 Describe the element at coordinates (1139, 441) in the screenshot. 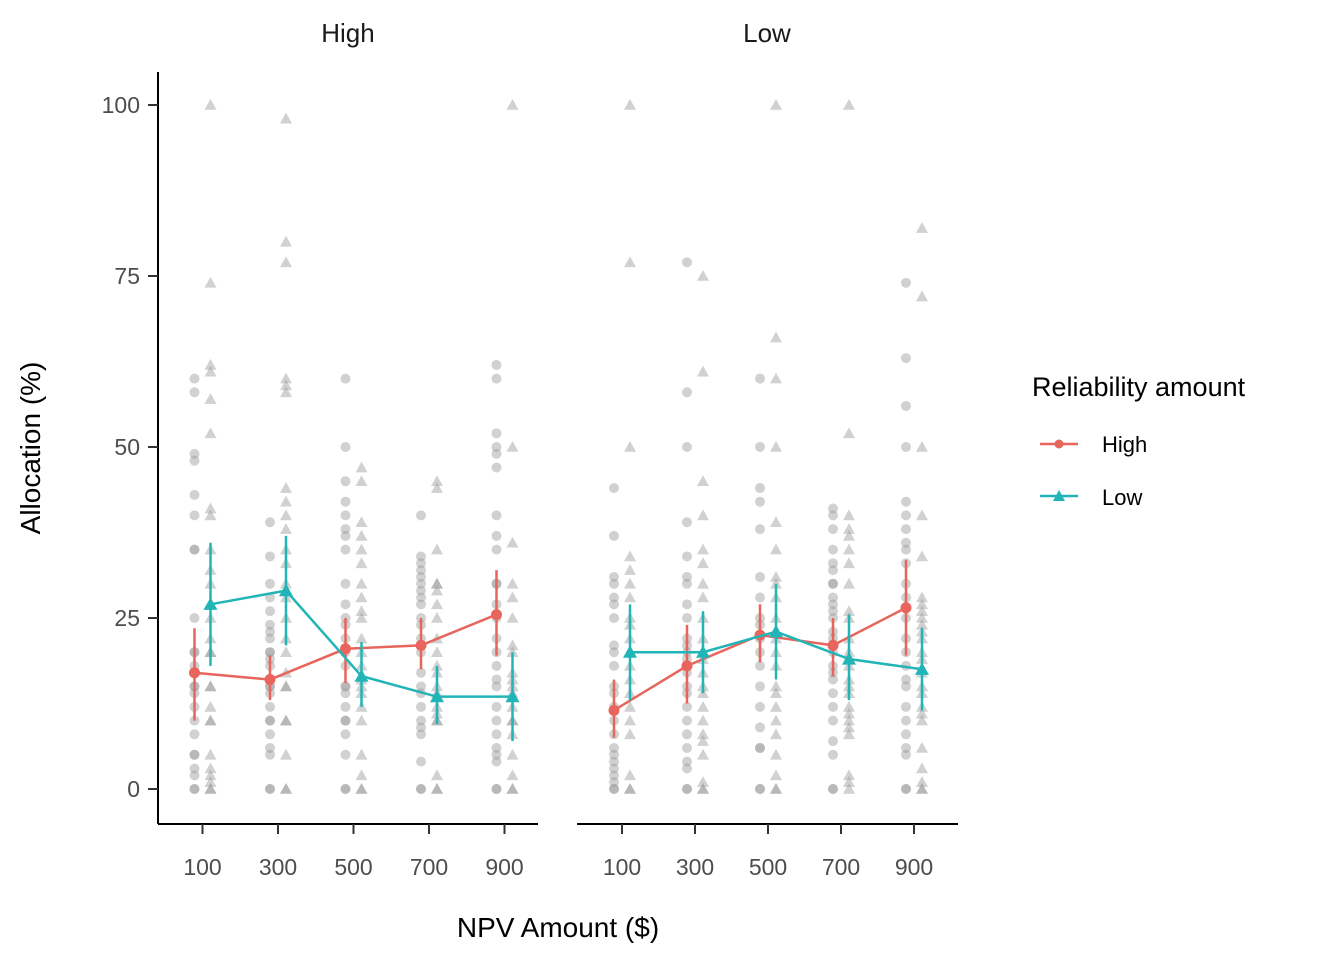

I see `legend: Reliability amount High Low` at that location.